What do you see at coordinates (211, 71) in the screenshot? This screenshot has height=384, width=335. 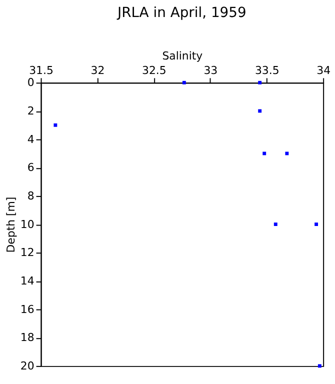 I see `x-tick-label: 33` at bounding box center [211, 71].